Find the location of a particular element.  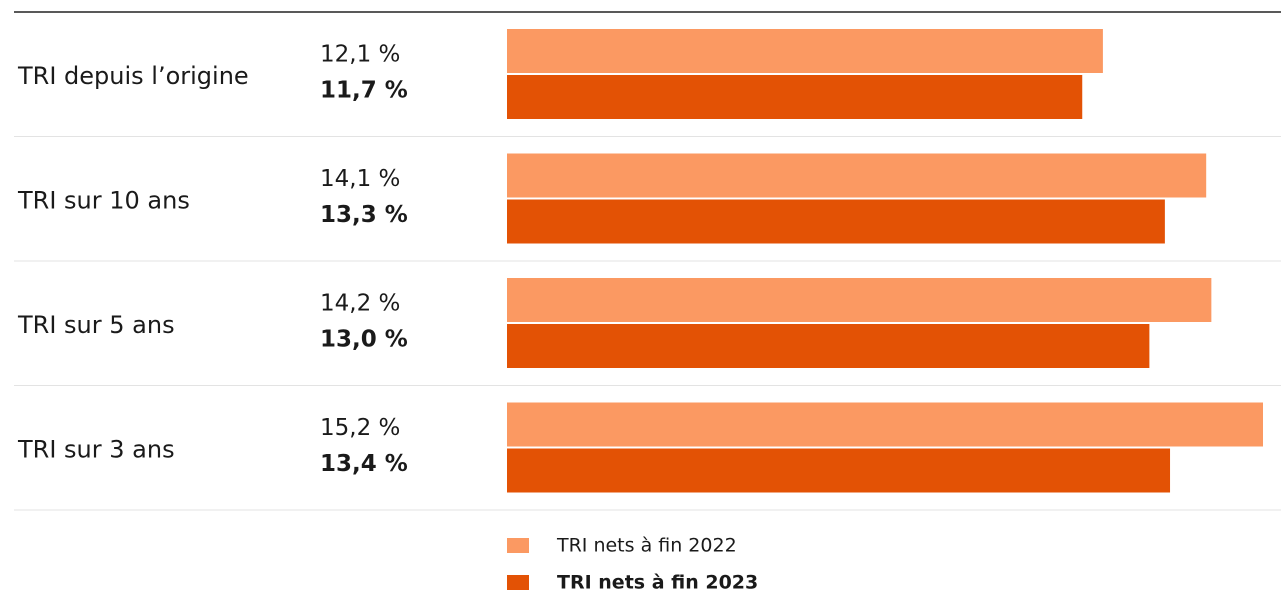

category-label: TRI sur 3 ans is located at coordinates (96, 450).